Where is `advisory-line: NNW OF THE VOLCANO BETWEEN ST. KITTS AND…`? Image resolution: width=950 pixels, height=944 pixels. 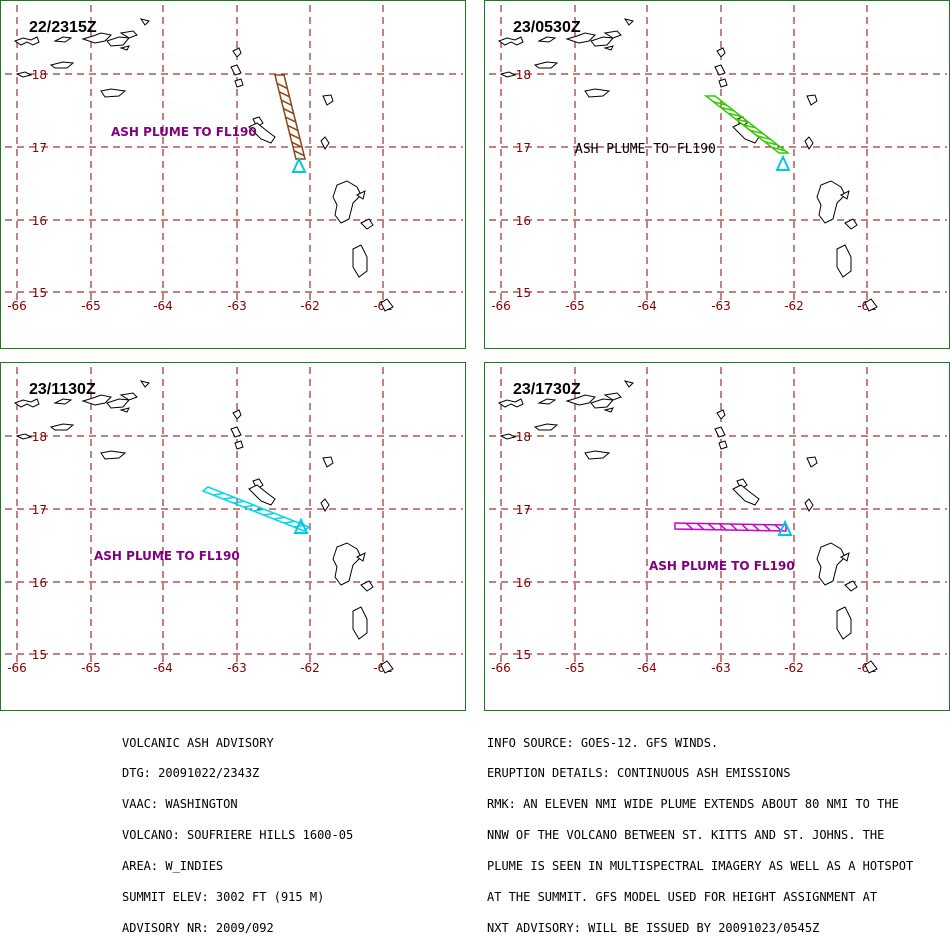
advisory-line: NNW OF THE VOLCANO BETWEEN ST. KITTS AND… is located at coordinates (686, 835).